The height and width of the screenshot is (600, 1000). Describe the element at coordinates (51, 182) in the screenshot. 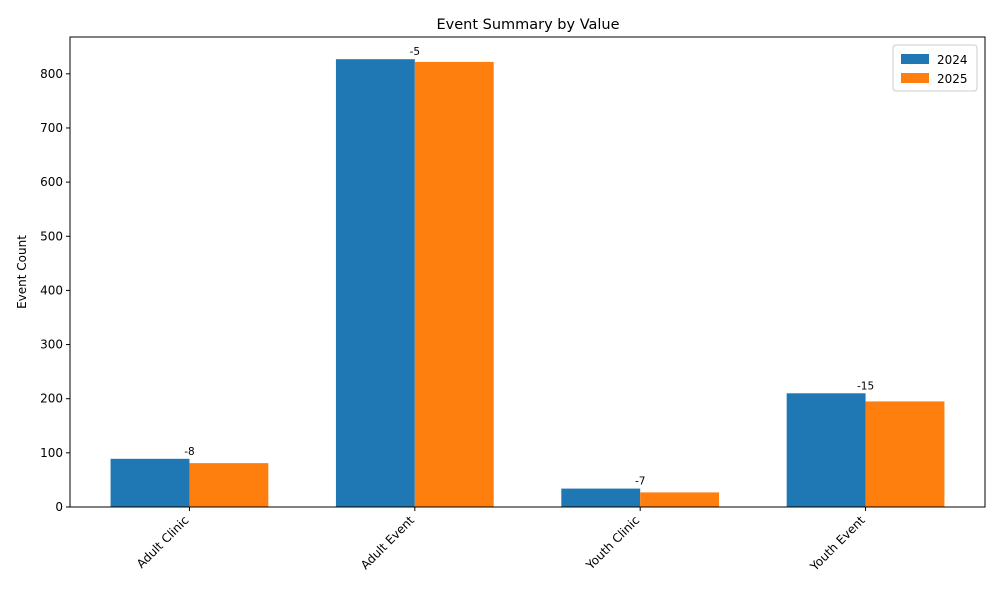

I see `y-tick-label: 600` at that location.